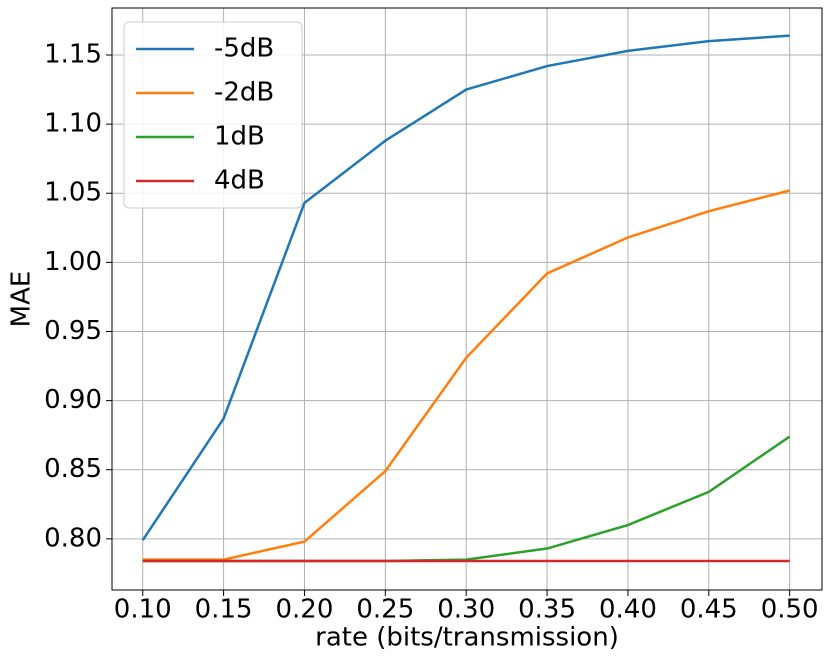 The height and width of the screenshot is (663, 830). Describe the element at coordinates (73, 331) in the screenshot. I see `y-tick-label: 0.95` at that location.